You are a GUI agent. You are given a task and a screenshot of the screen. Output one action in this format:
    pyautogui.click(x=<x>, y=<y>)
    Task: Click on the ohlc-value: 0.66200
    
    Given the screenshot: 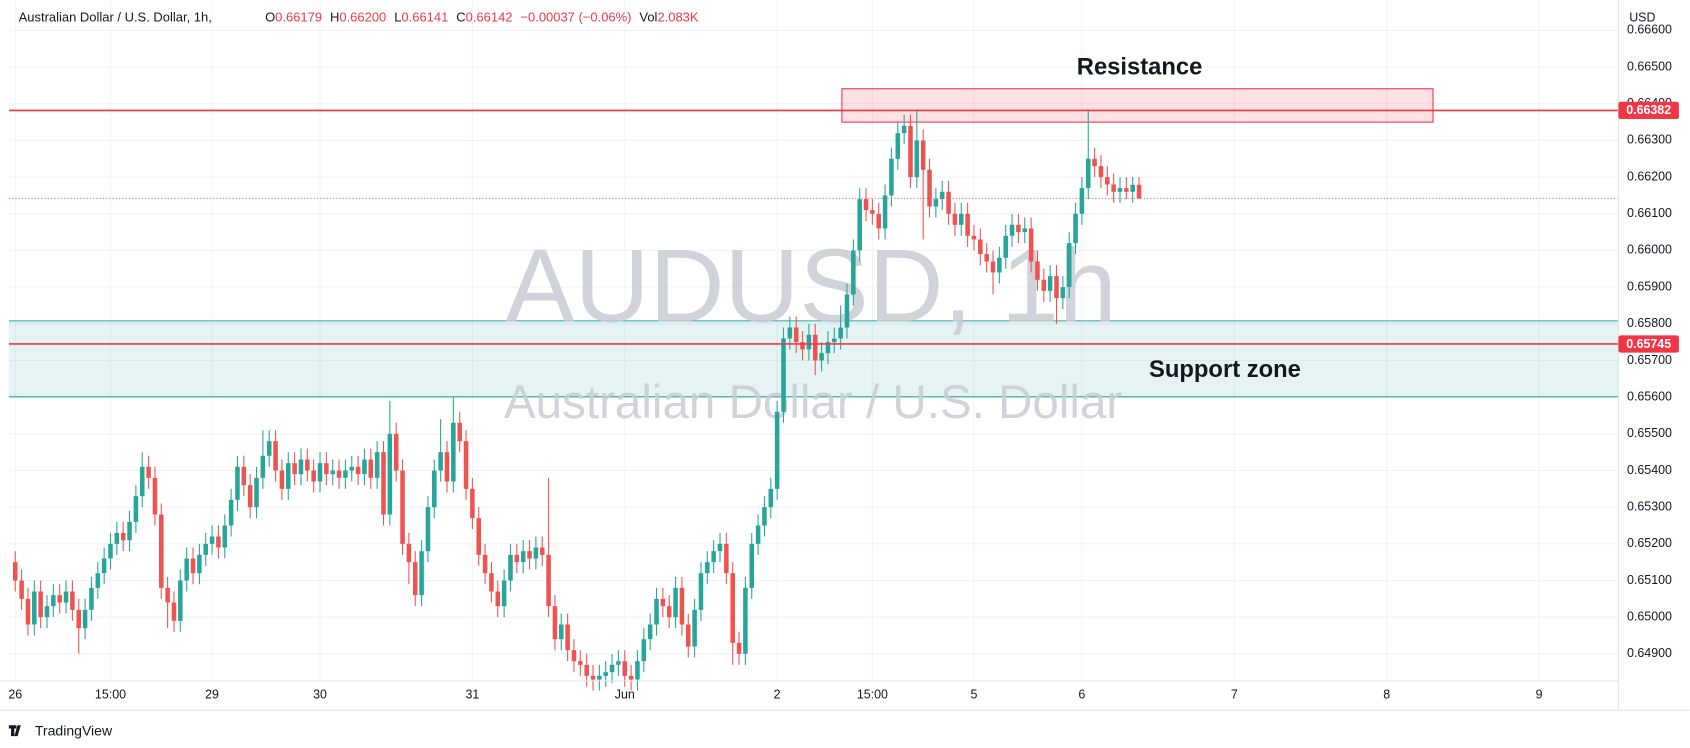 What is the action you would take?
    pyautogui.click(x=362, y=17)
    